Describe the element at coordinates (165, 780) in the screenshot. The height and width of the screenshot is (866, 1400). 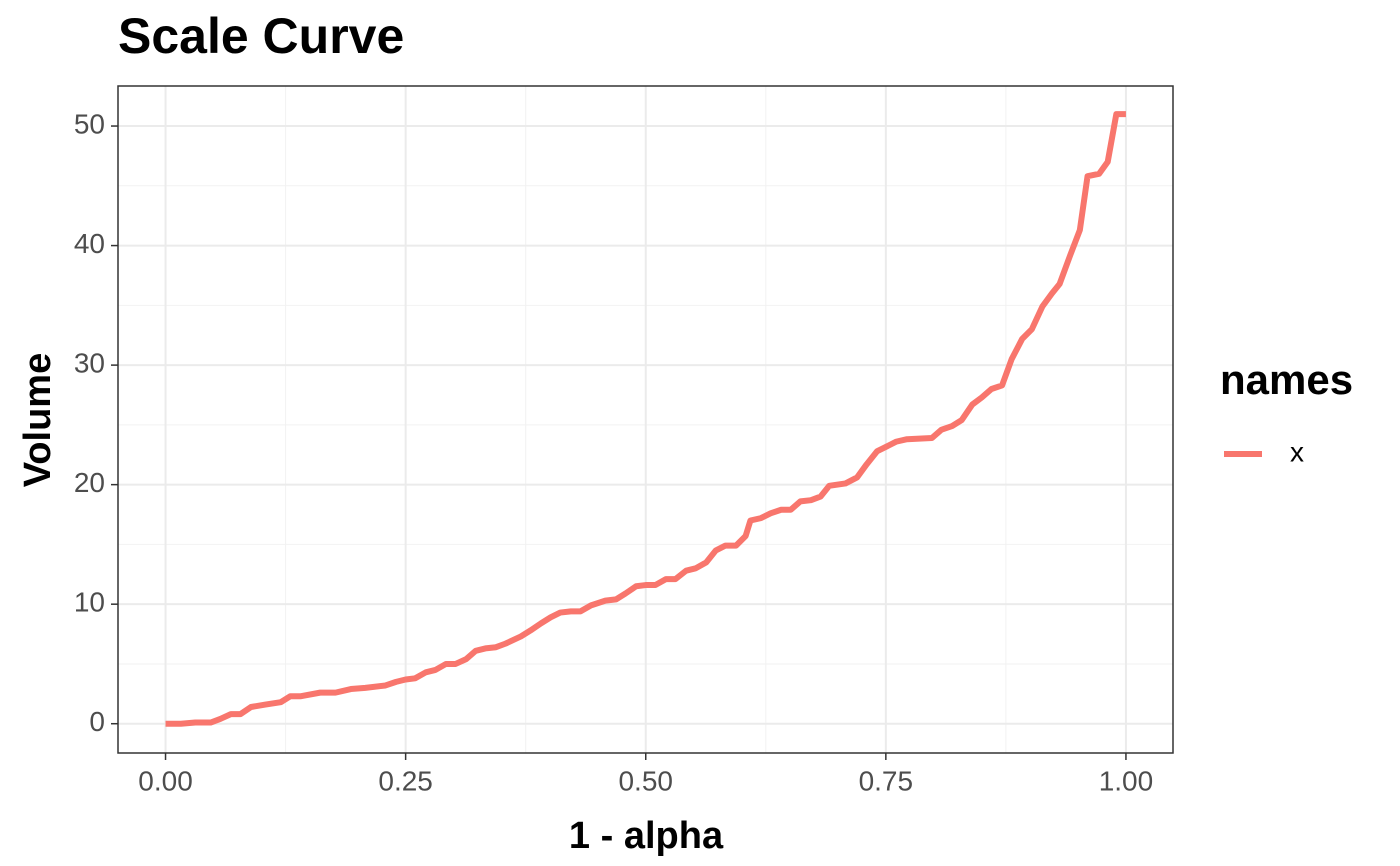
I see `x-tick-label: 0.00` at that location.